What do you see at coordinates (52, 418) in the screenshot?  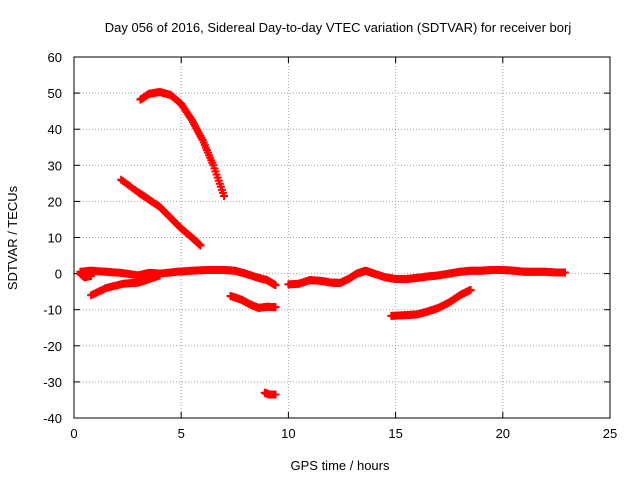 I see `y-tick-label: -40` at bounding box center [52, 418].